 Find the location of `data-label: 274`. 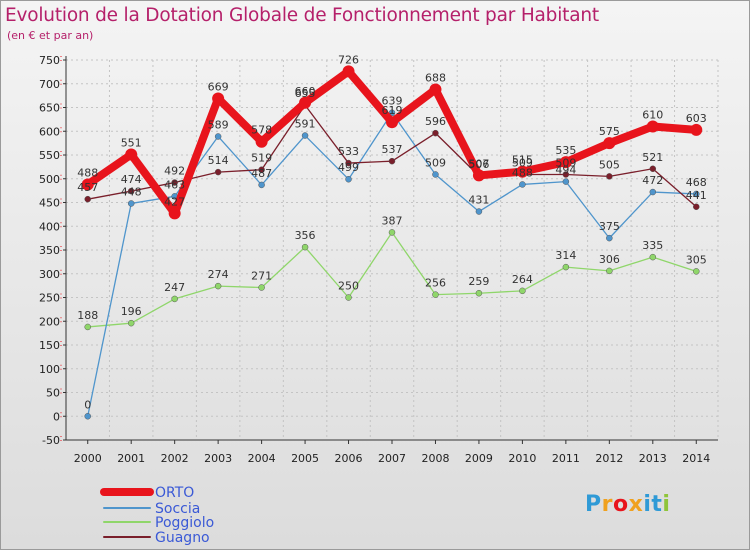

data-label: 274 is located at coordinates (218, 274).